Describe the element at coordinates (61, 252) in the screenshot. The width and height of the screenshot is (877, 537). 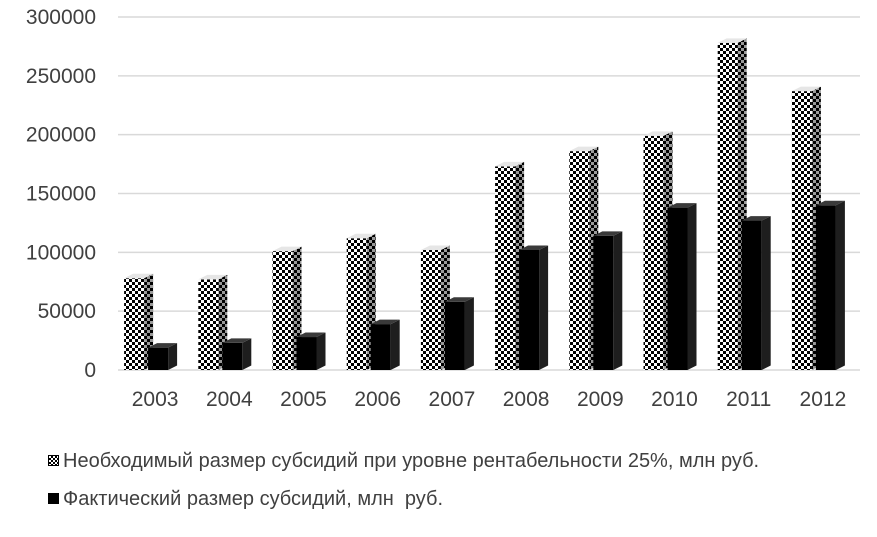
I see `y-tick-label: 100000` at that location.